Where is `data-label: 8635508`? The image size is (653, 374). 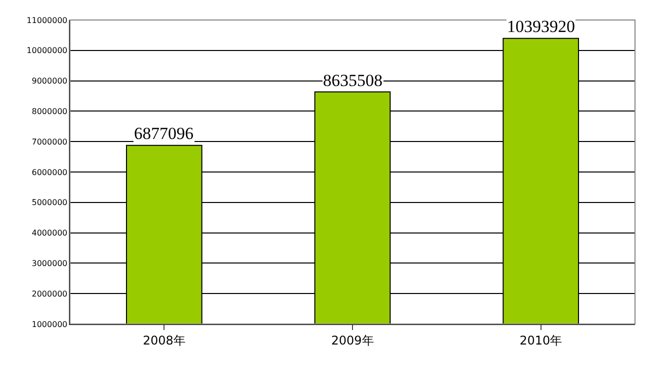 data-label: 8635508 is located at coordinates (352, 80).